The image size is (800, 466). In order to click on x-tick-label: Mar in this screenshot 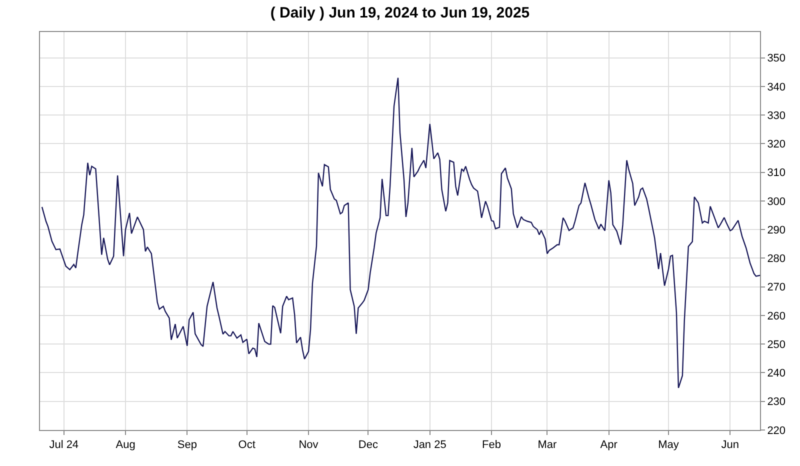, I will do `click(547, 445)`.